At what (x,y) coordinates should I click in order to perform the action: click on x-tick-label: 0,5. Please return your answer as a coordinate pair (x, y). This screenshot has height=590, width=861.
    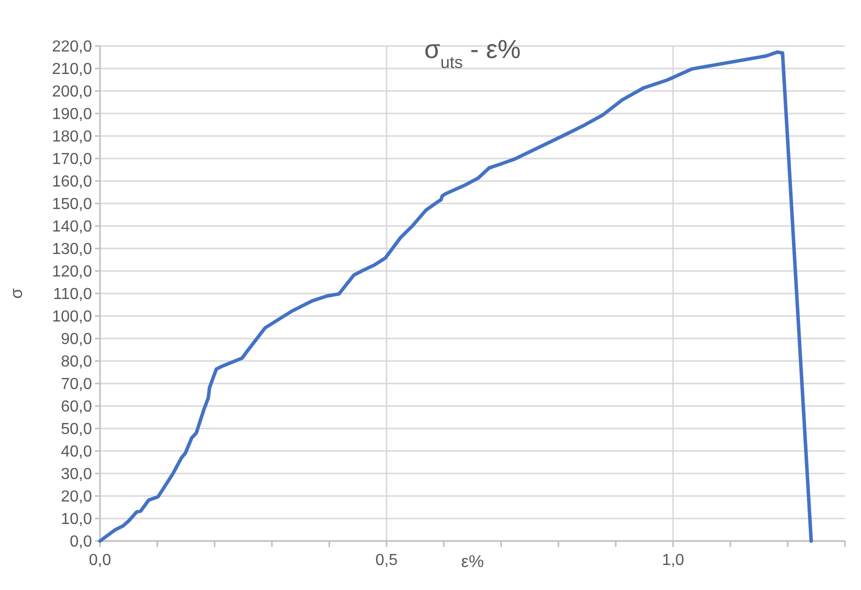
    Looking at the image, I should click on (386, 560).